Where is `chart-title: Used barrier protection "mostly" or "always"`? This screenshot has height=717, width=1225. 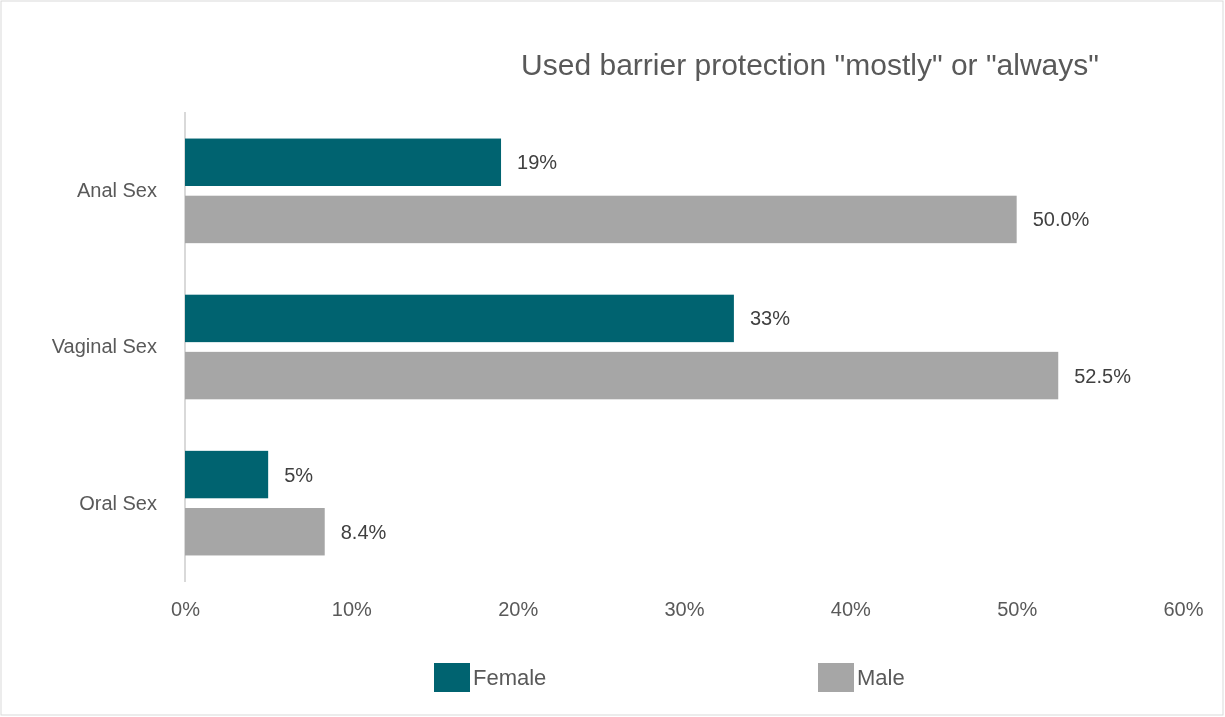
chart-title: Used barrier protection "mostly" or "always" is located at coordinates (810, 64).